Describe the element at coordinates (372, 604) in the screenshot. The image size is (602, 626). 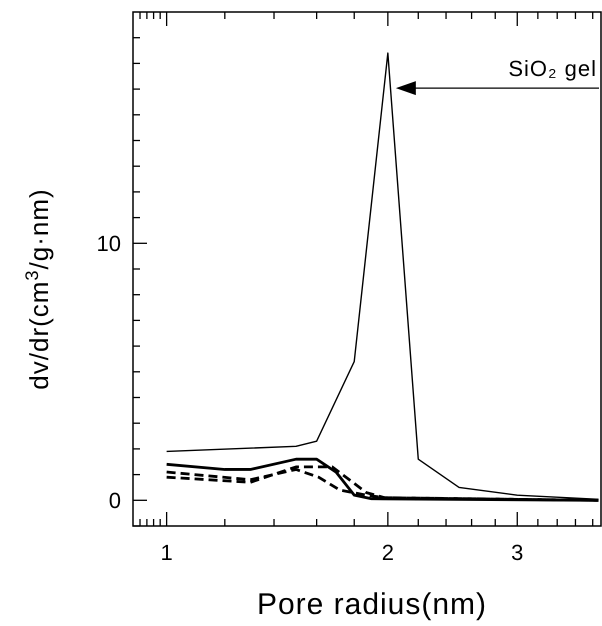
I see `x-axis-title: Pore radius(nm)` at that location.